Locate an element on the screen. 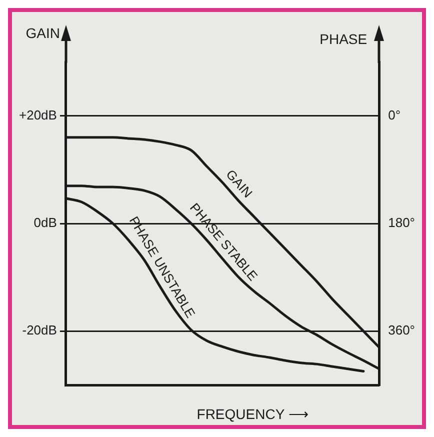 The width and height of the screenshot is (434, 437). y-axis-title: GAIN is located at coordinates (43, 32).